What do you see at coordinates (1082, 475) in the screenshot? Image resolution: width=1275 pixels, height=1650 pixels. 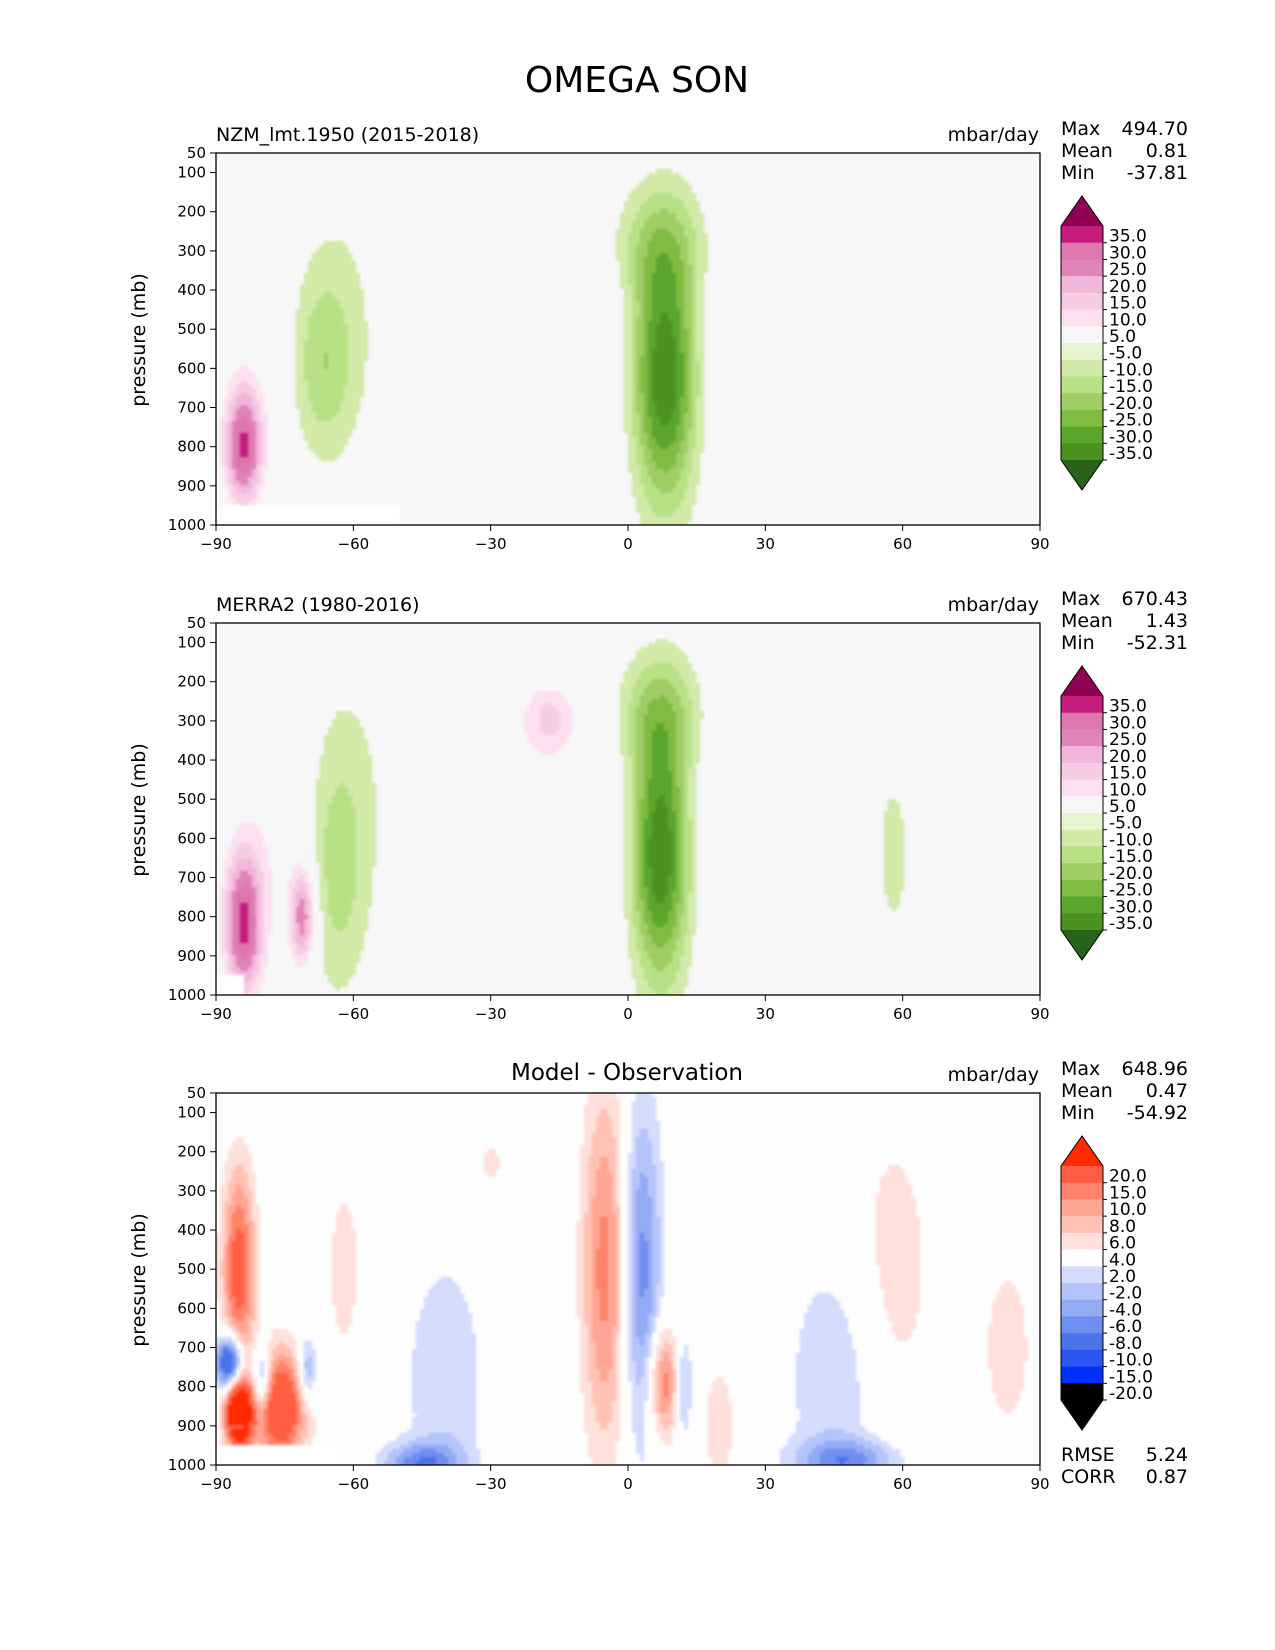 I see `colorbar-bottom-extend` at bounding box center [1082, 475].